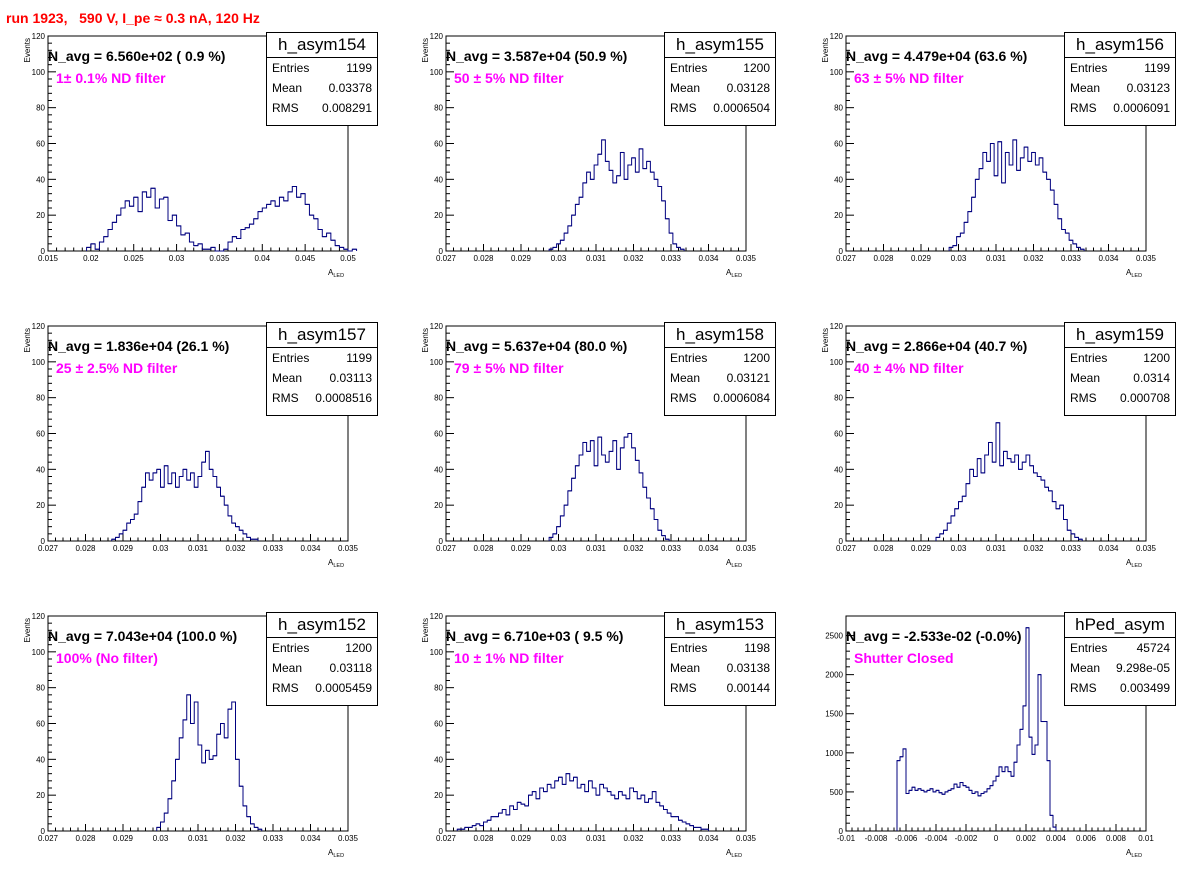 The width and height of the screenshot is (1196, 888). Describe the element at coordinates (48, 258) in the screenshot. I see `x-tick-label: 0.015` at that location.